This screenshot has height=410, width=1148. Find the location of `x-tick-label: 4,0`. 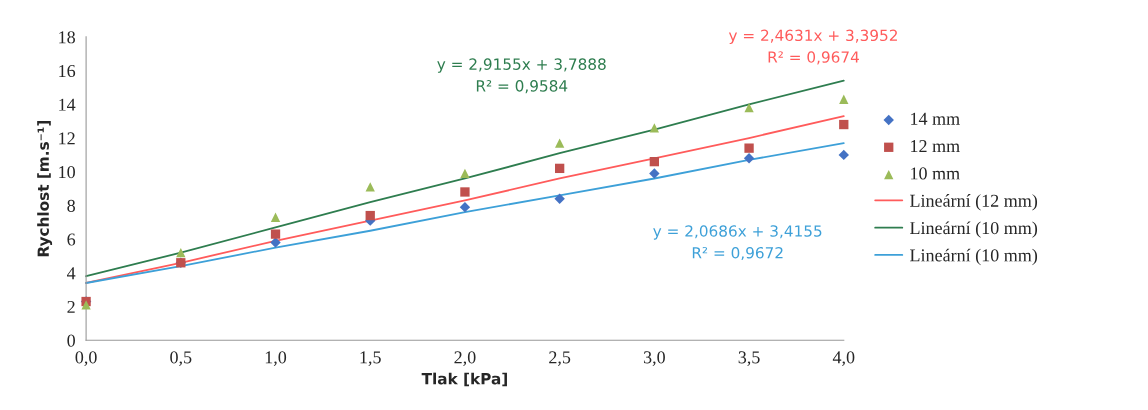

x-tick-label: 4,0 is located at coordinates (843, 359).